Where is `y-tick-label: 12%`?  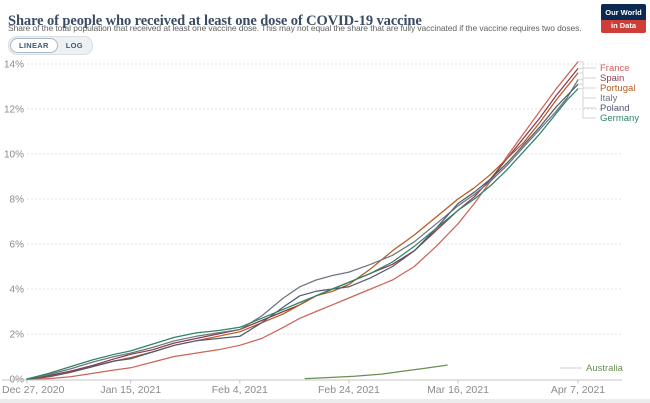 y-tick-label: 12% is located at coordinates (14, 110).